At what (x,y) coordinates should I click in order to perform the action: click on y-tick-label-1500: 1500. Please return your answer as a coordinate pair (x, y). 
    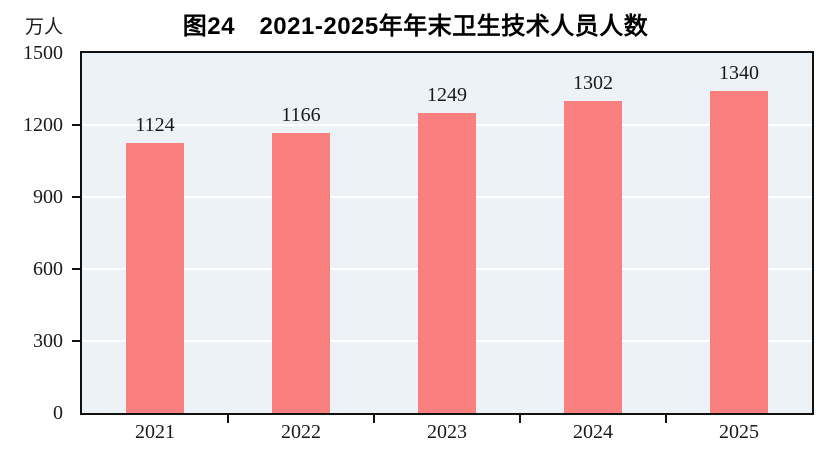
    Looking at the image, I should click on (43, 53).